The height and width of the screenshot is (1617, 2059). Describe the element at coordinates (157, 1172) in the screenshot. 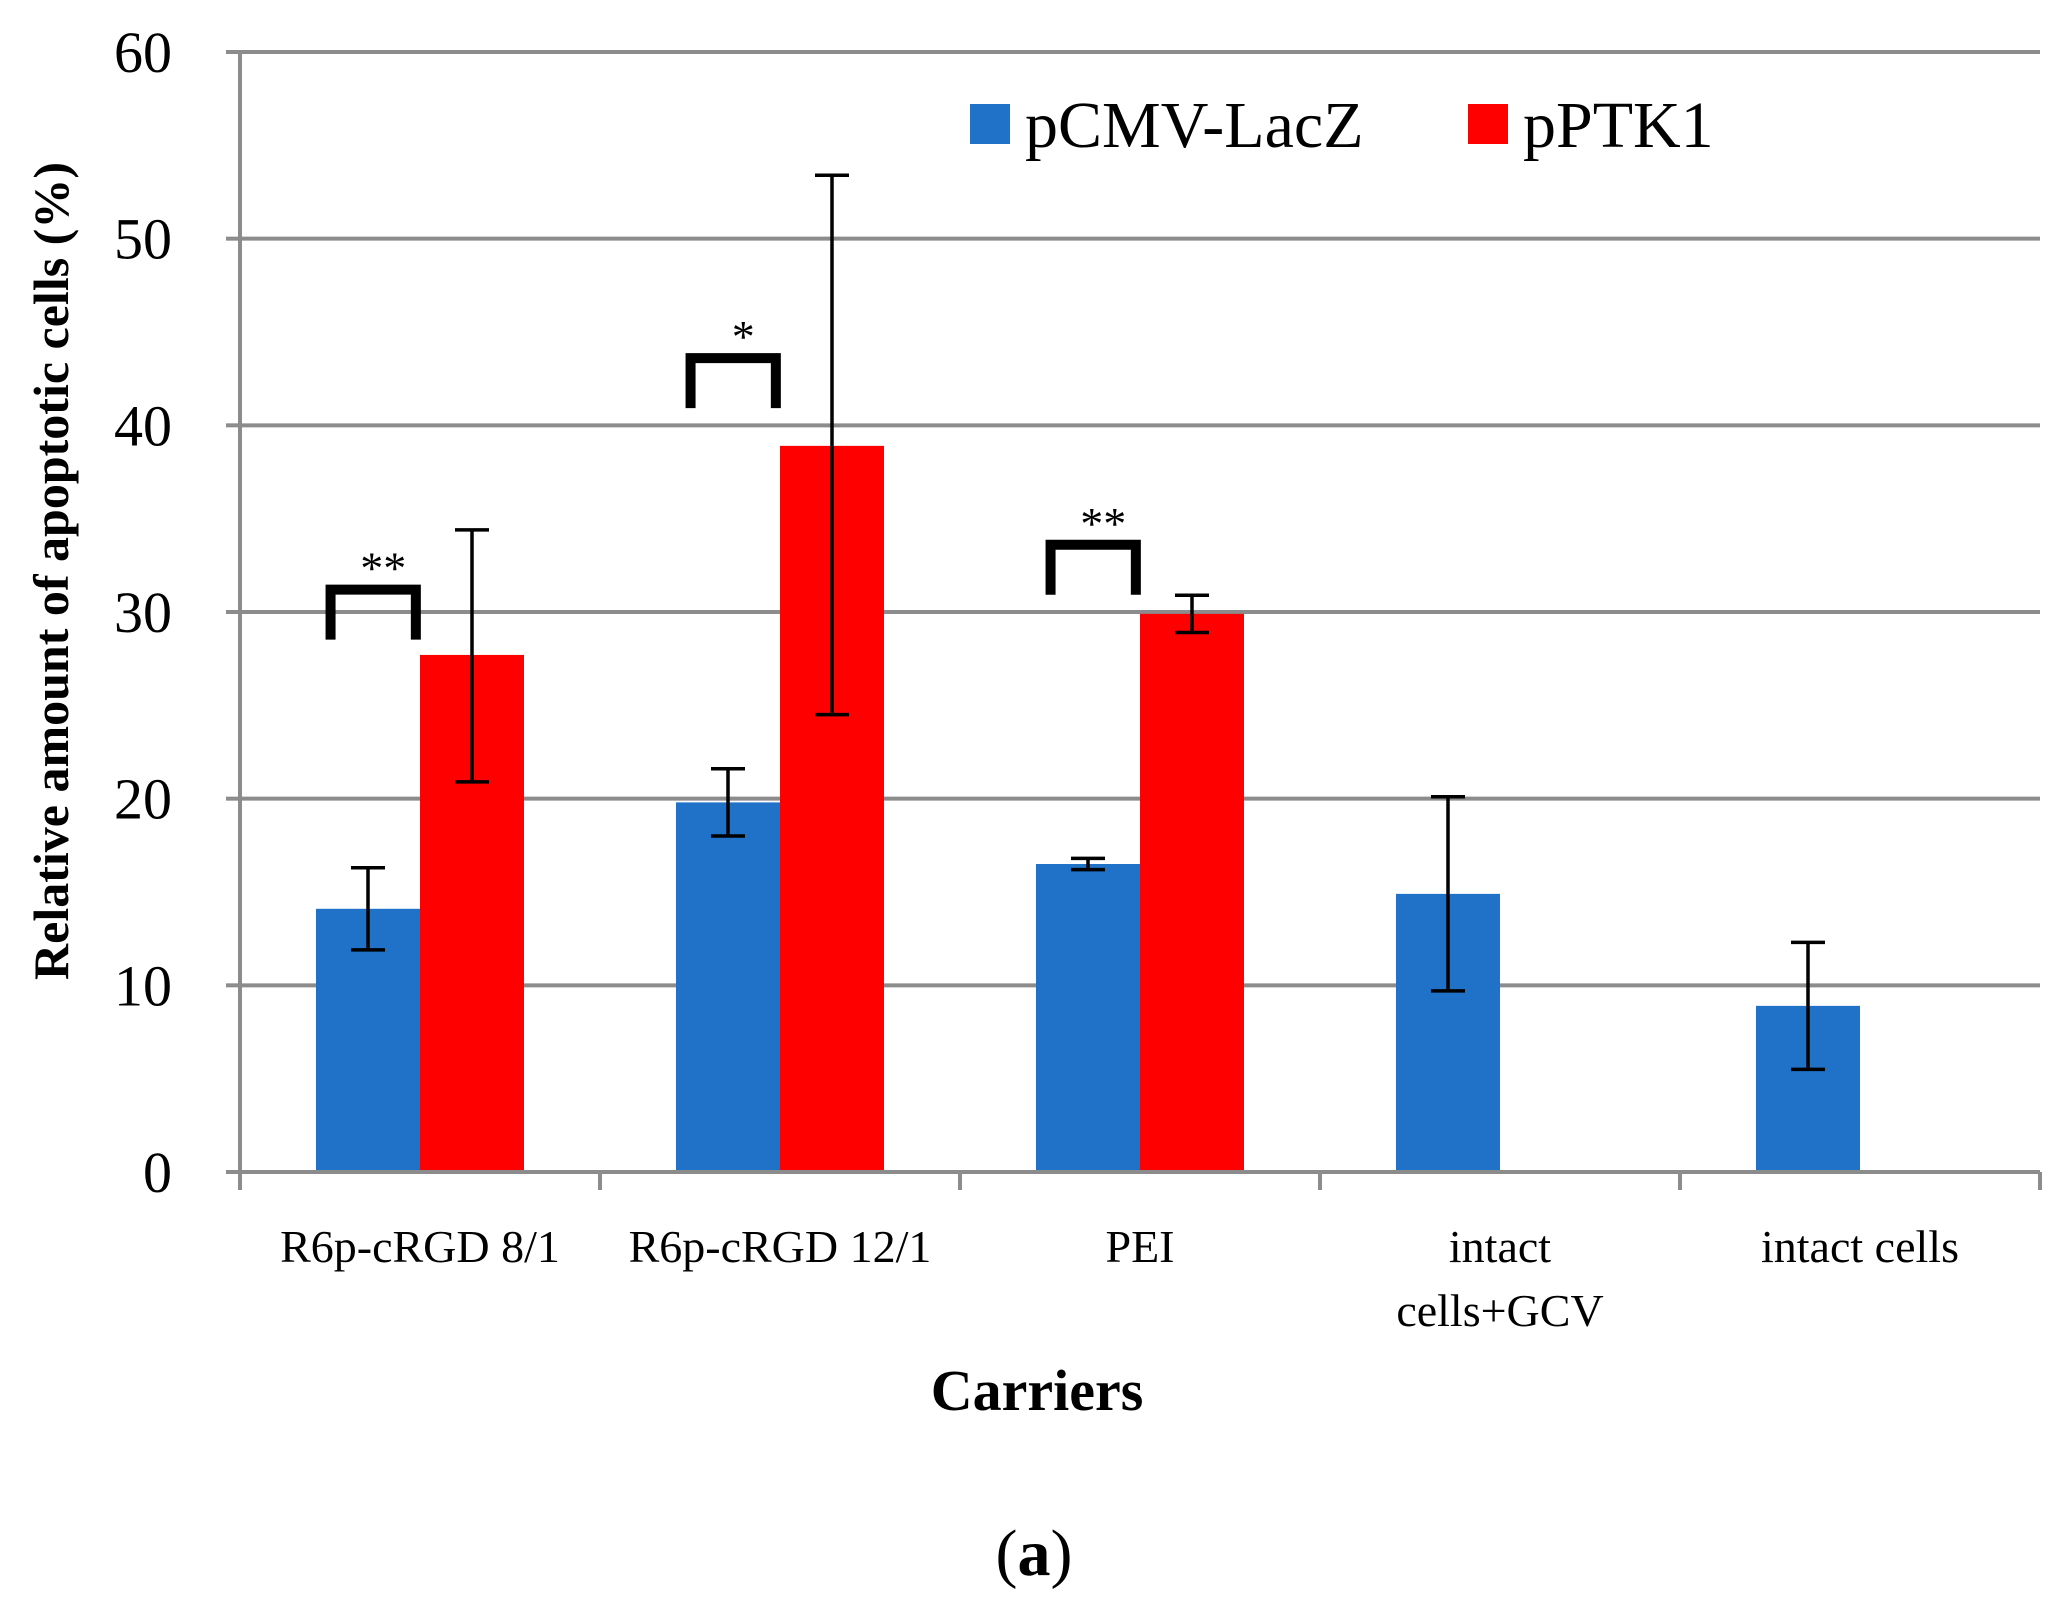

I see `y-tick-label: 0` at that location.